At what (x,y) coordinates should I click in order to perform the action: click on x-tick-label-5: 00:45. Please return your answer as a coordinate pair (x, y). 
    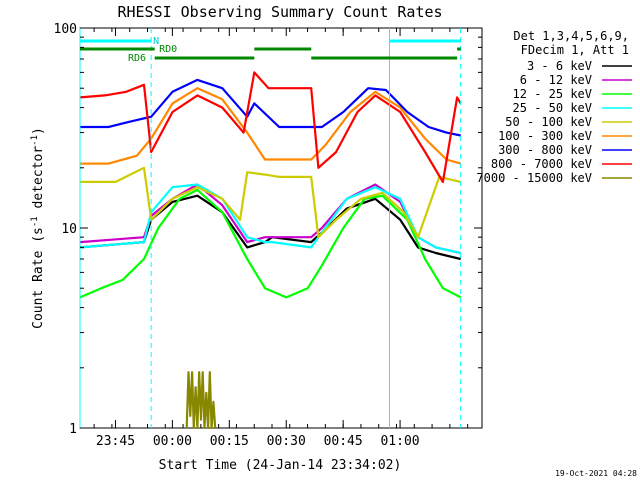
    Looking at the image, I should click on (343, 441).